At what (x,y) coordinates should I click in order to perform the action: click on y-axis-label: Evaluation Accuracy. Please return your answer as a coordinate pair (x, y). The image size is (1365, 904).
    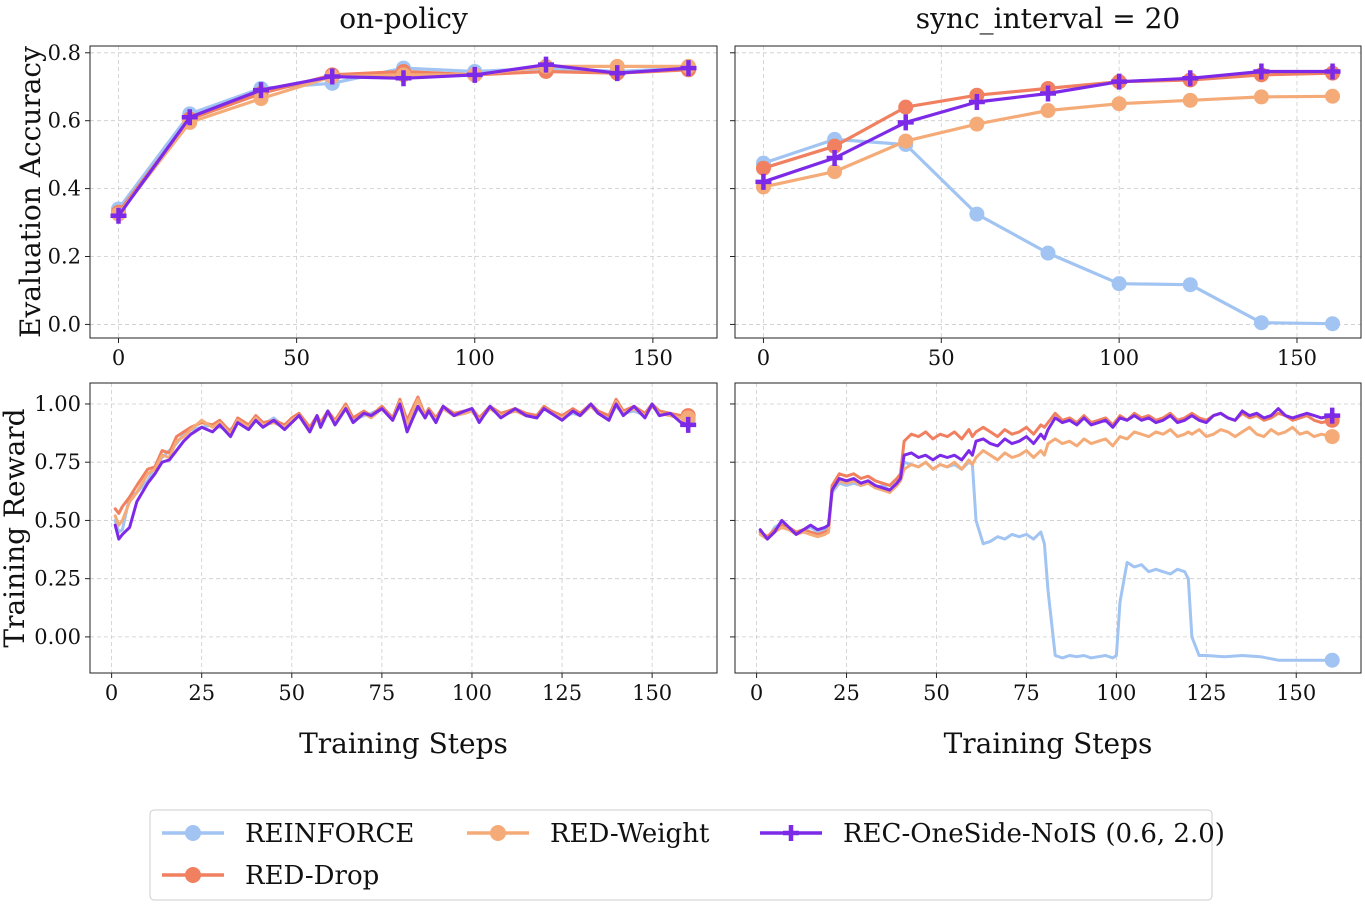
    Looking at the image, I should click on (30, 192).